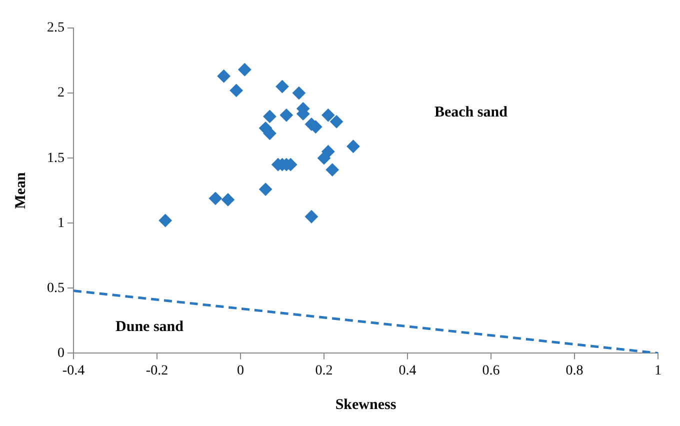  I want to click on x-tick-label: 0.6, so click(491, 370).